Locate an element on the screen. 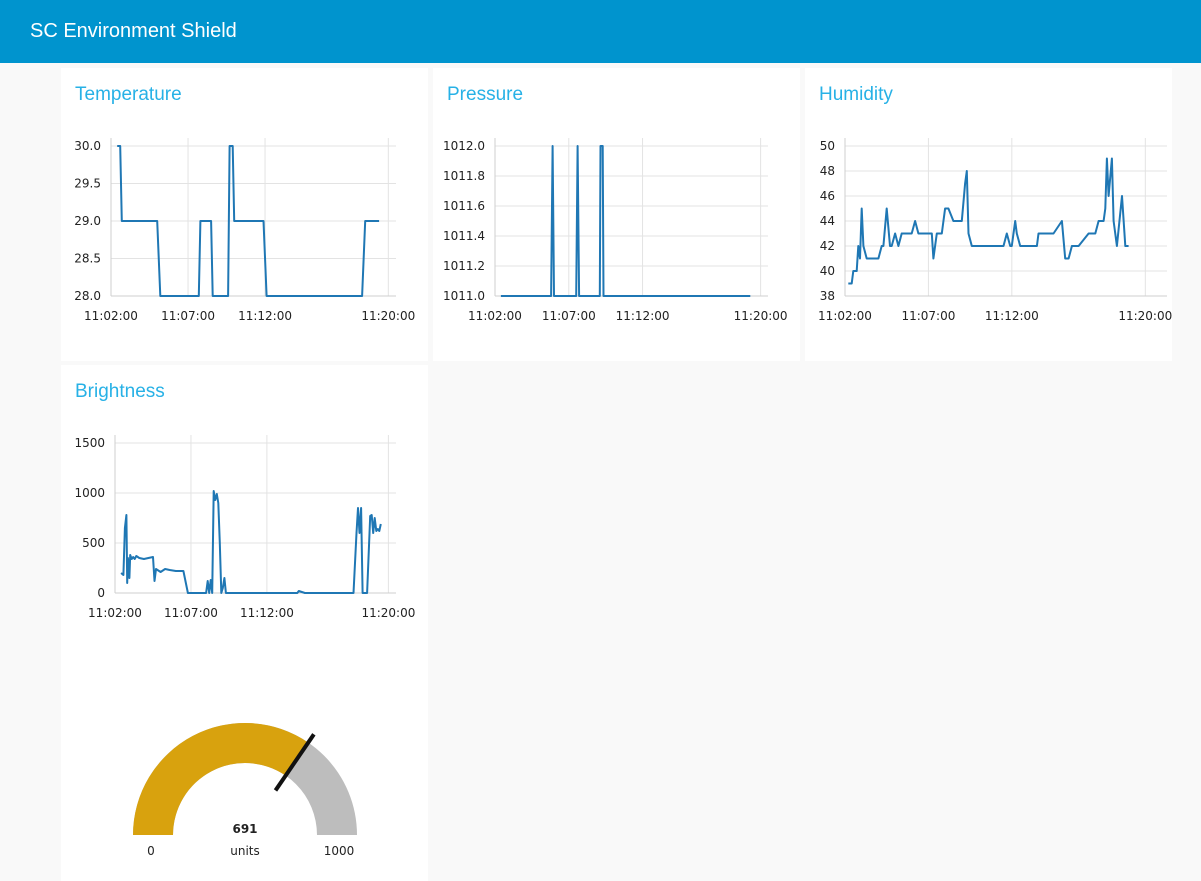 This screenshot has width=1201, height=881. y-tick-label: 29.0 is located at coordinates (87, 221).